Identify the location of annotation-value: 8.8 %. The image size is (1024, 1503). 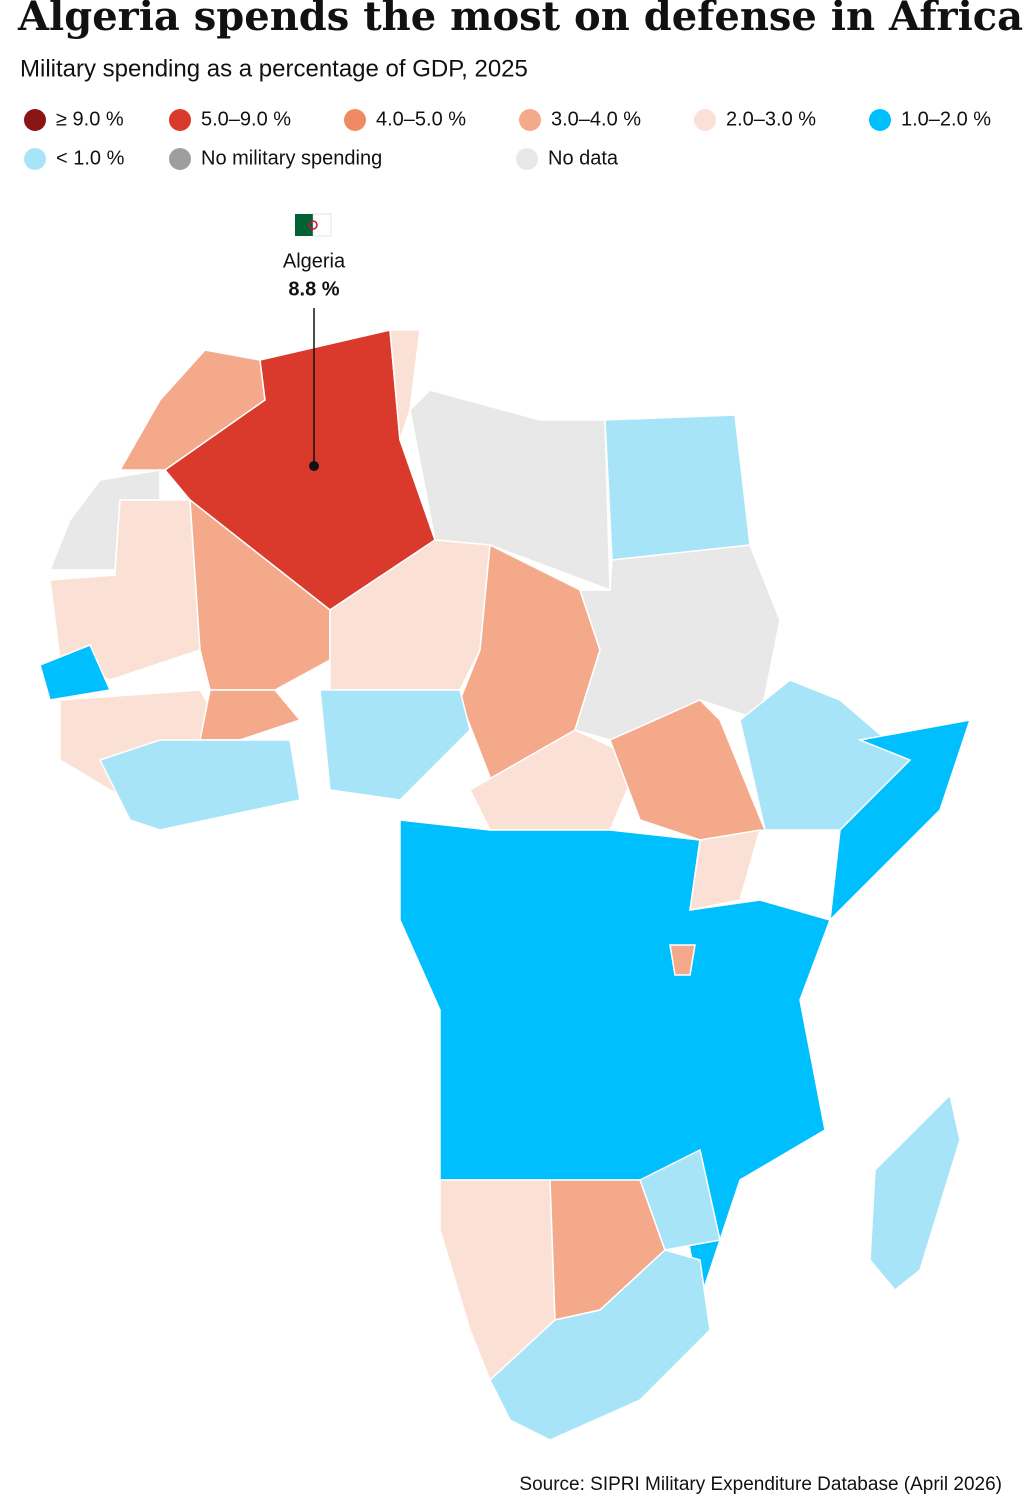
(313, 289).